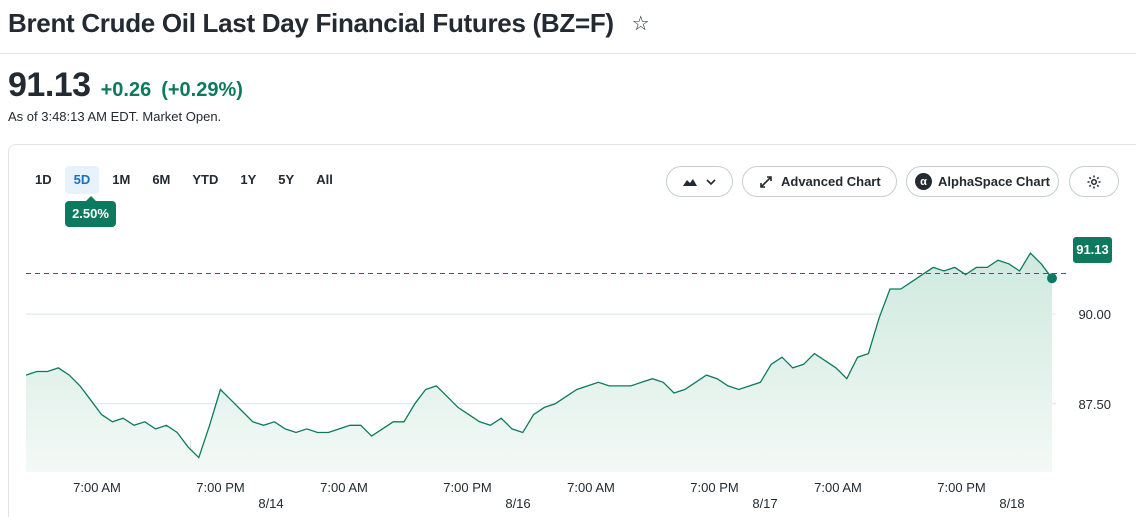  I want to click on star-outline-icon: ☆, so click(640, 23).